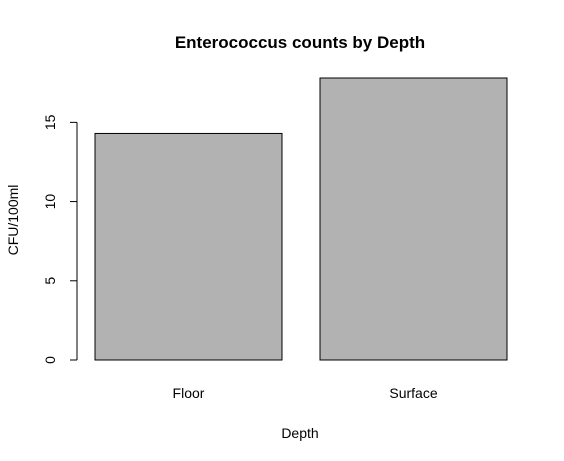 The width and height of the screenshot is (564, 461). I want to click on x-category-labels: Floor Surface, so click(305, 393).